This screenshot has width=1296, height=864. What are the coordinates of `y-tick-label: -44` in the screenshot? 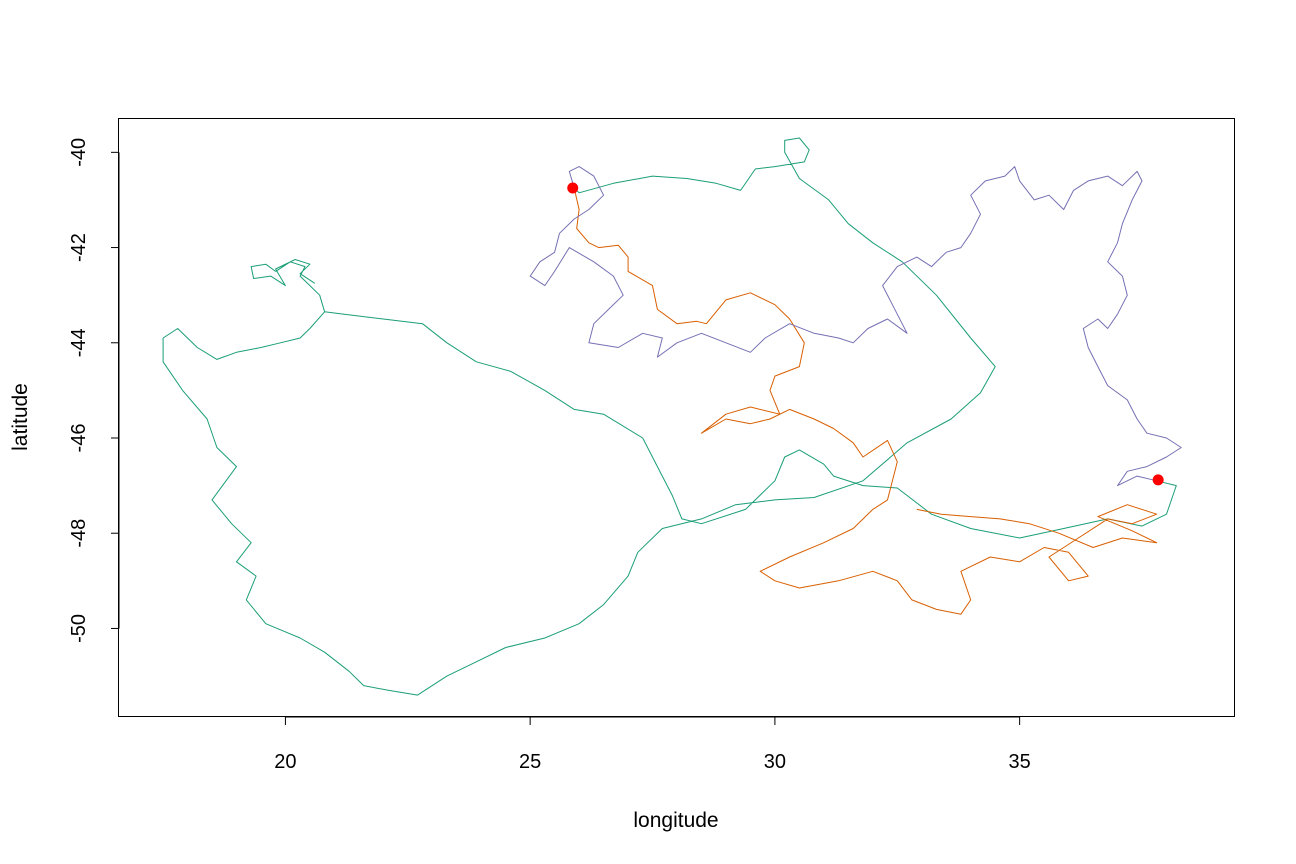 It's located at (79, 342).